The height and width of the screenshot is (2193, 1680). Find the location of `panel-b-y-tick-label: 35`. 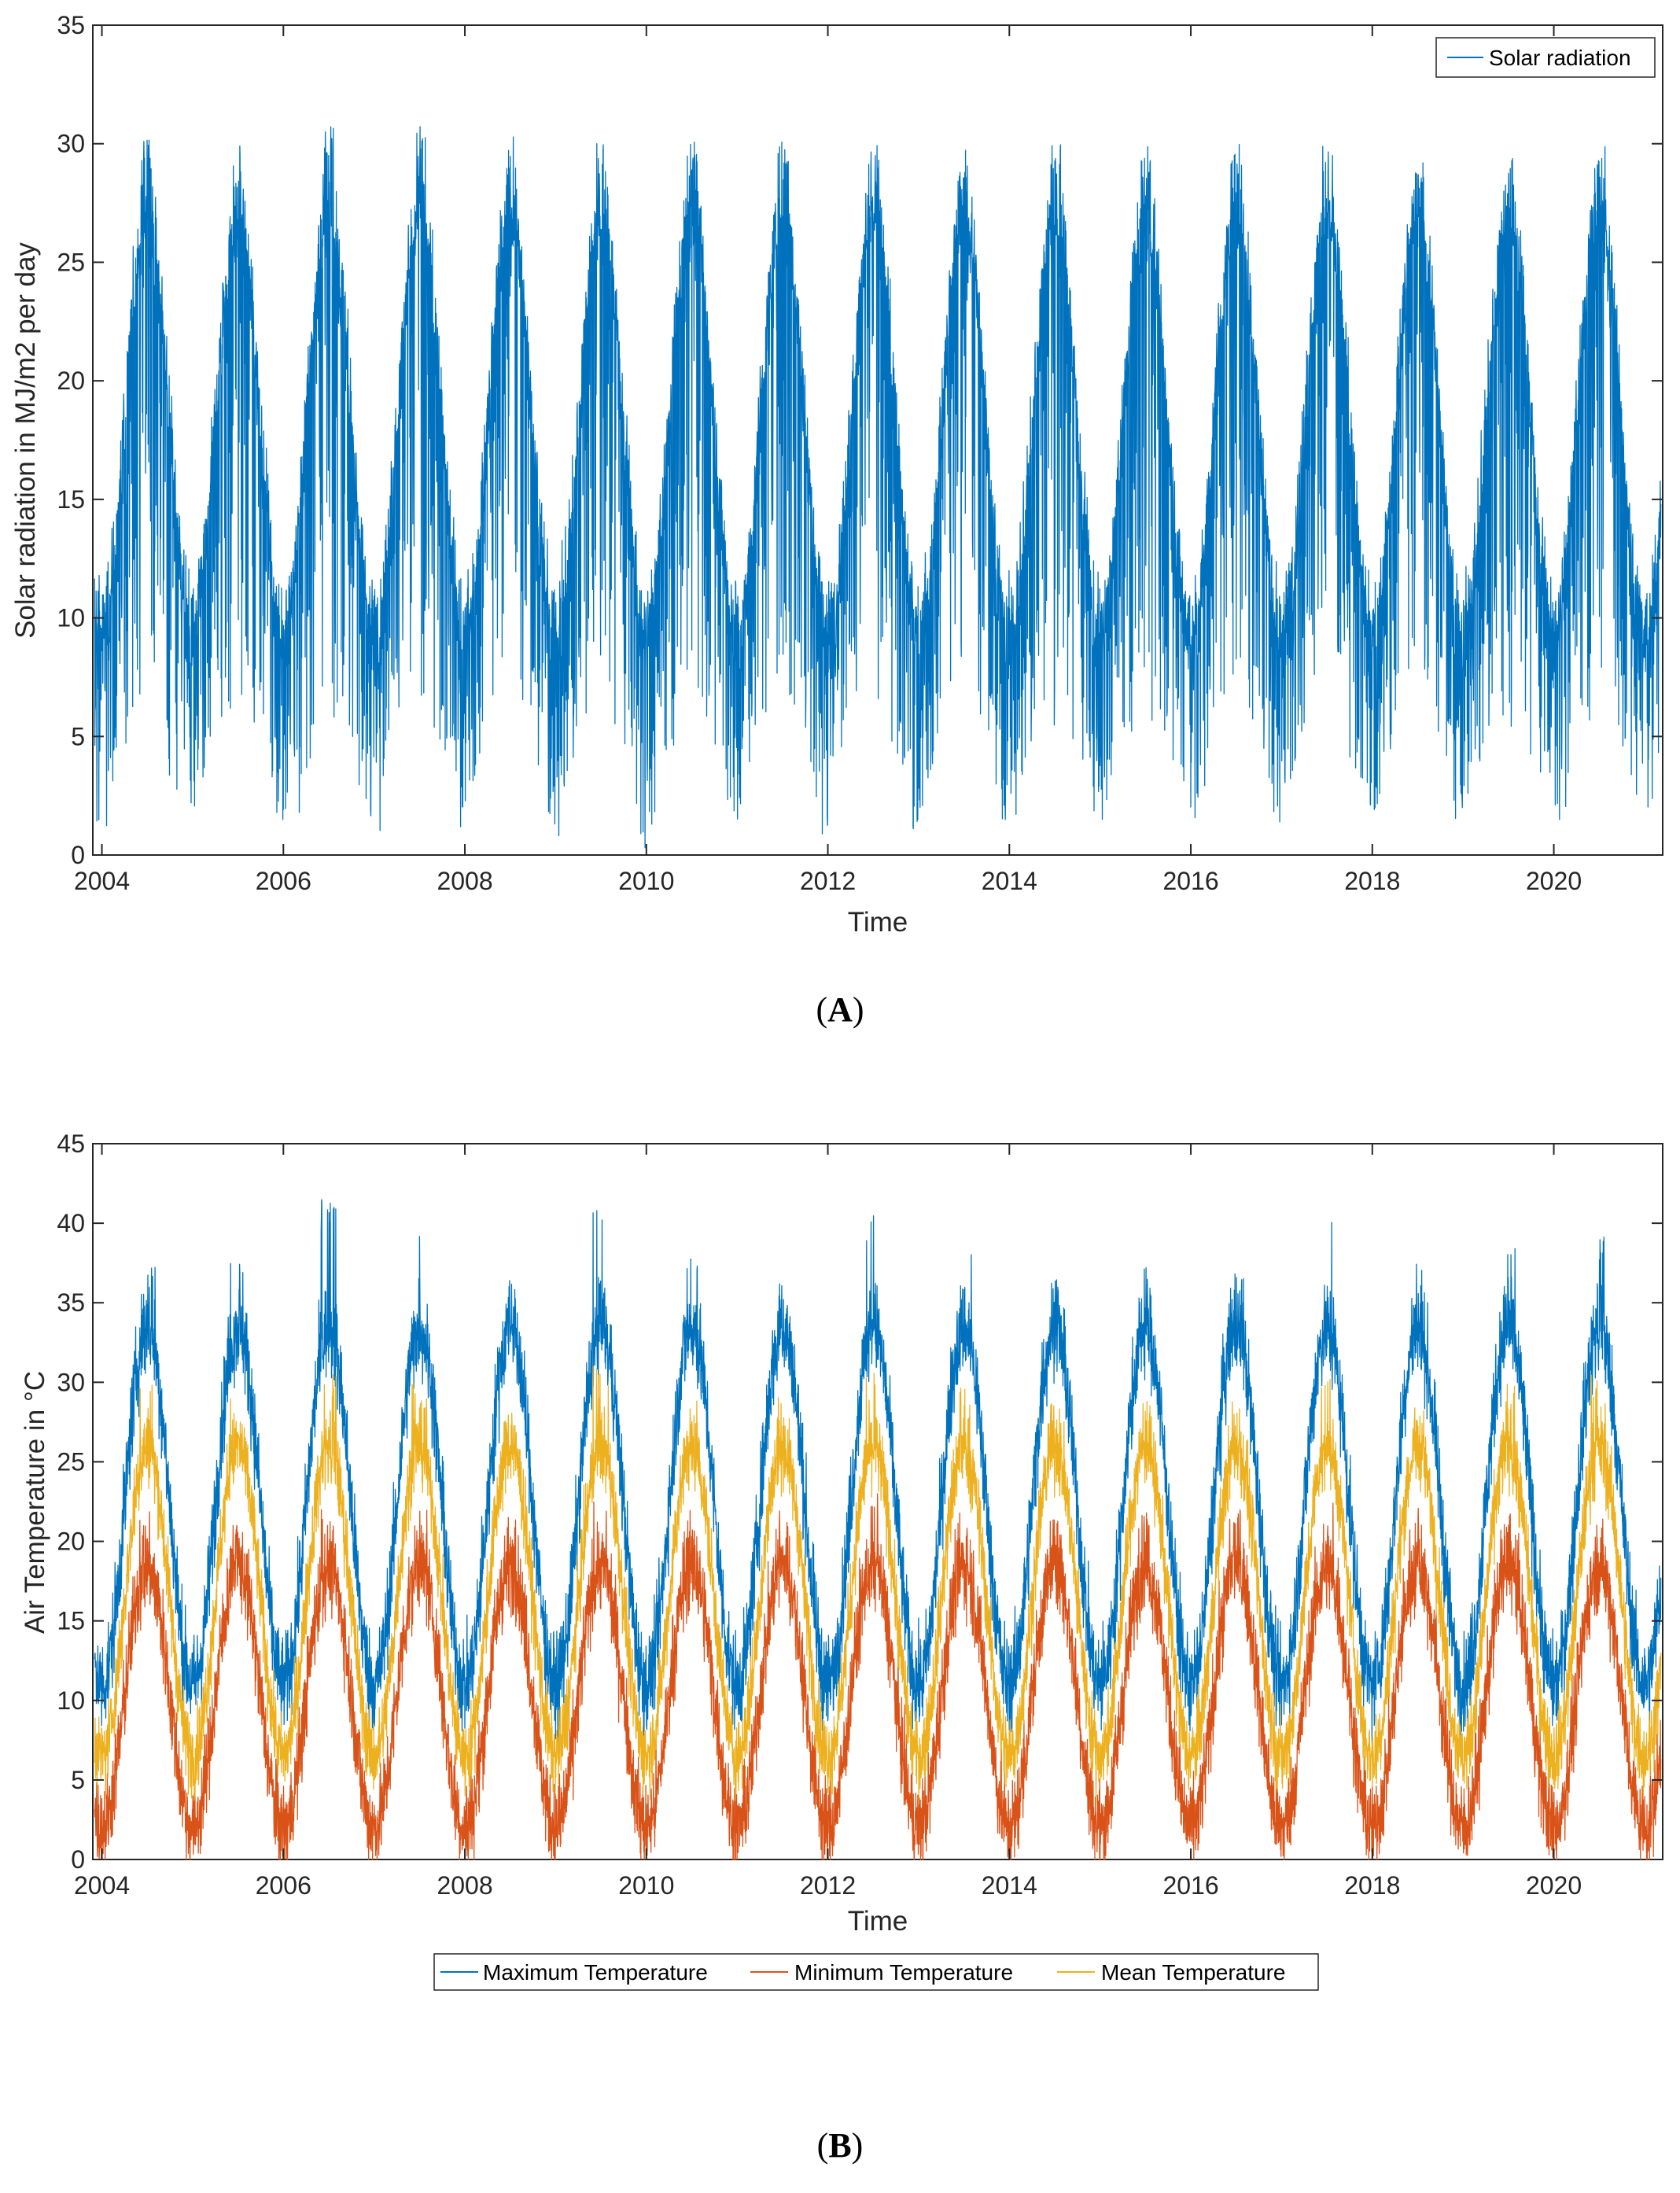

panel-b-y-tick-label: 35 is located at coordinates (71, 1302).